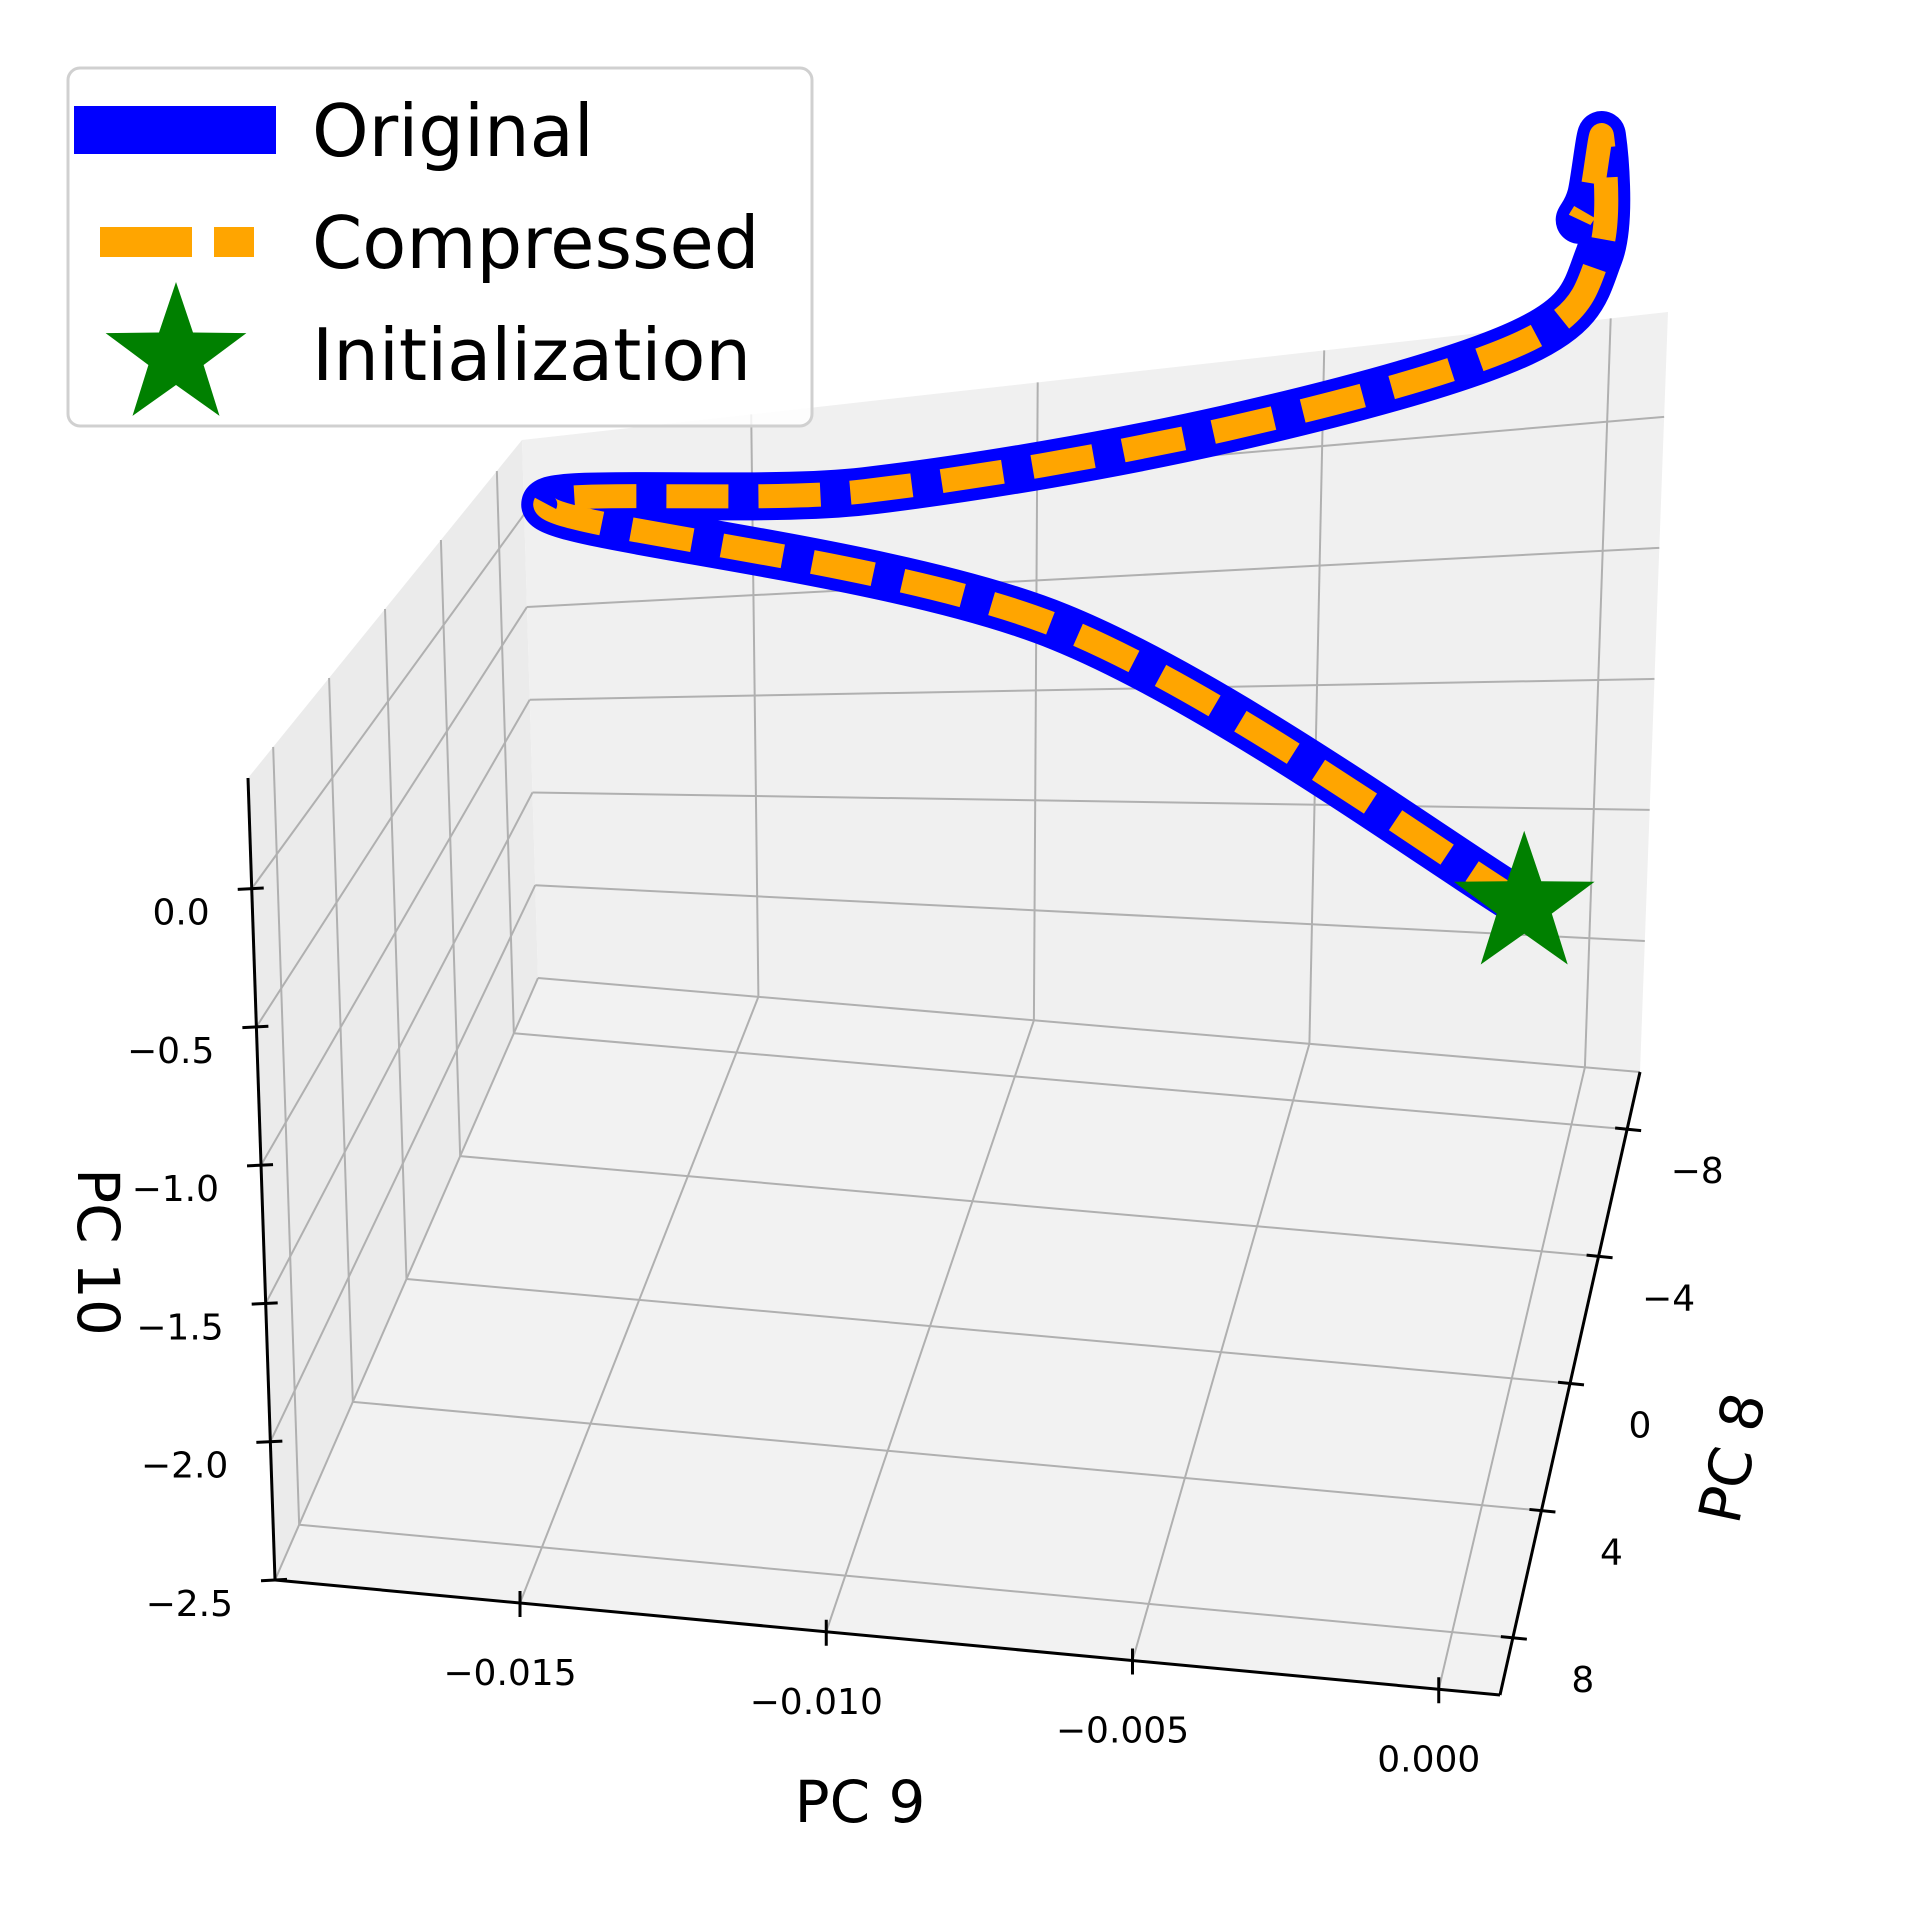  Describe the element at coordinates (531, 355) in the screenshot. I see `legend-initialization-label: Initialization` at that location.